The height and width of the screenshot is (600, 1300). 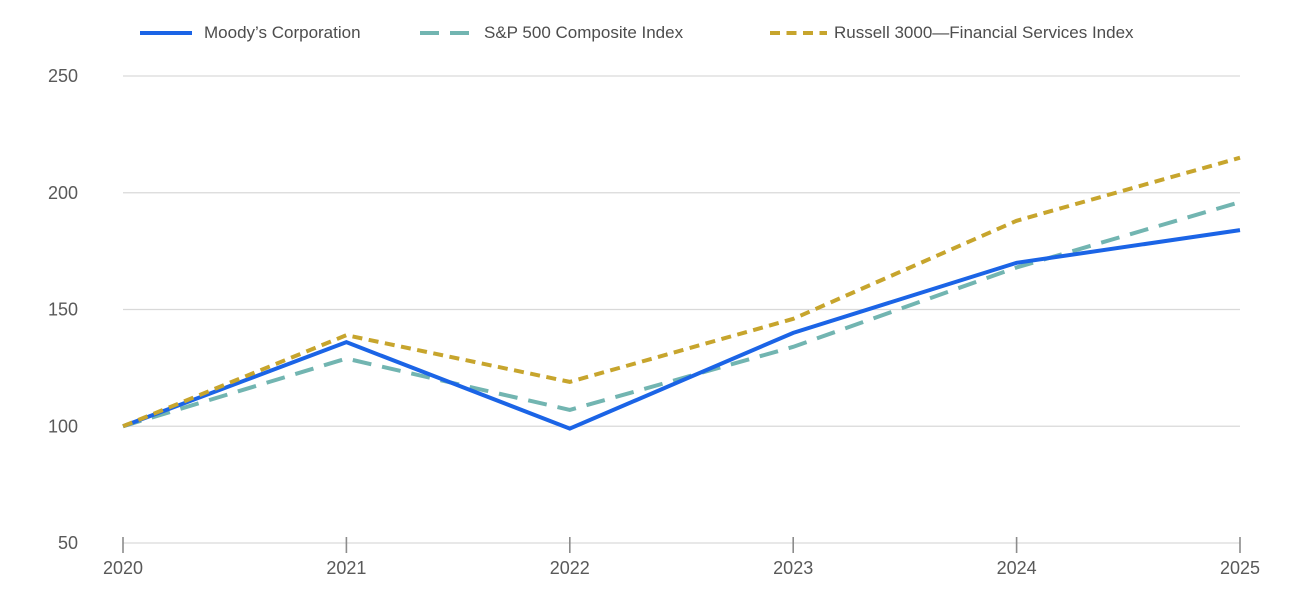 I want to click on x-tick-label-2023: 2023, so click(x=793, y=568).